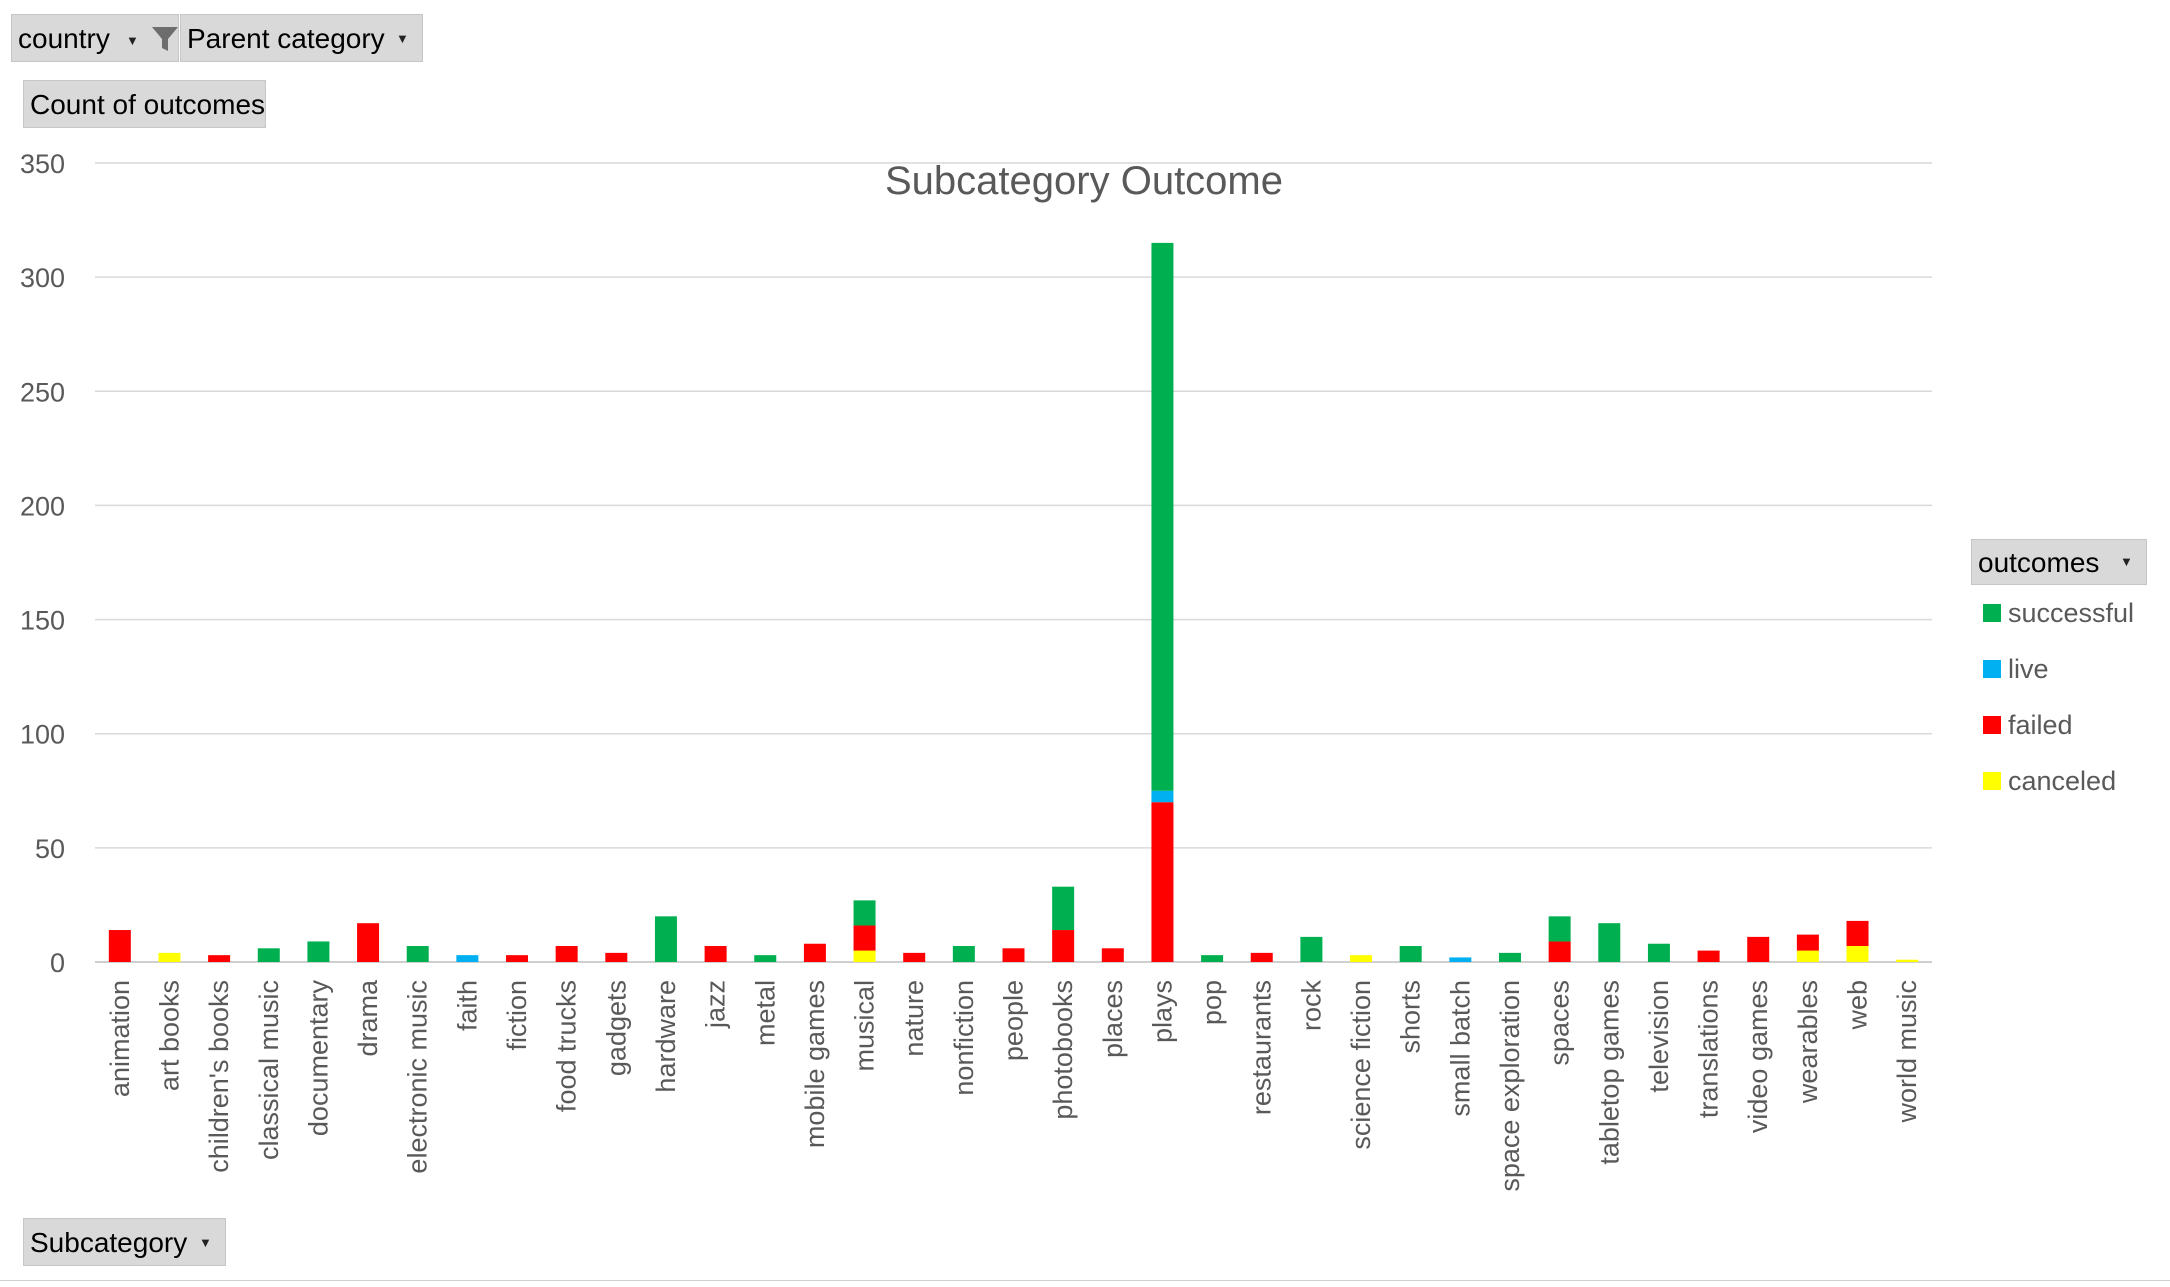 The height and width of the screenshot is (1287, 2170). Describe the element at coordinates (716, 1004) in the screenshot. I see `x-tick-label: jazz` at that location.